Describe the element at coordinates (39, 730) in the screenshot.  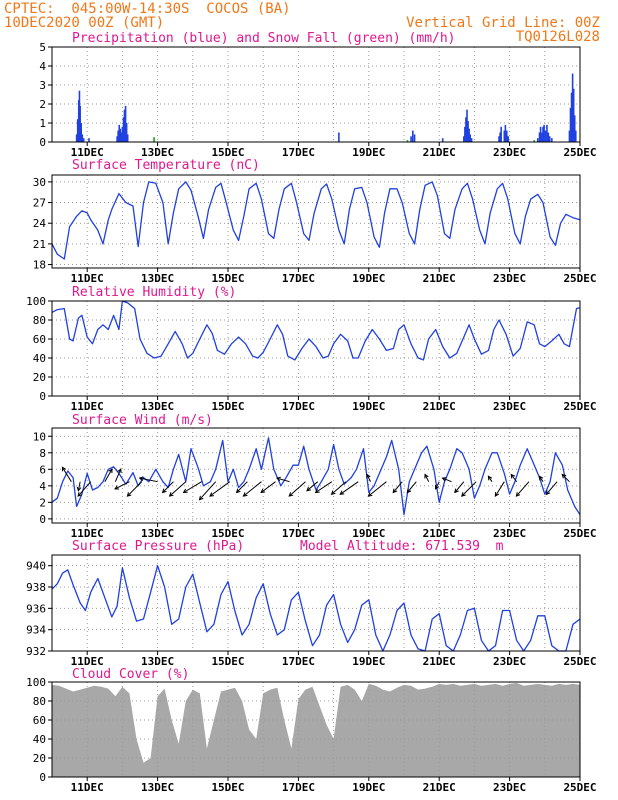
I see `cloud-y-ticks: 0 20 40 60 80 100` at that location.